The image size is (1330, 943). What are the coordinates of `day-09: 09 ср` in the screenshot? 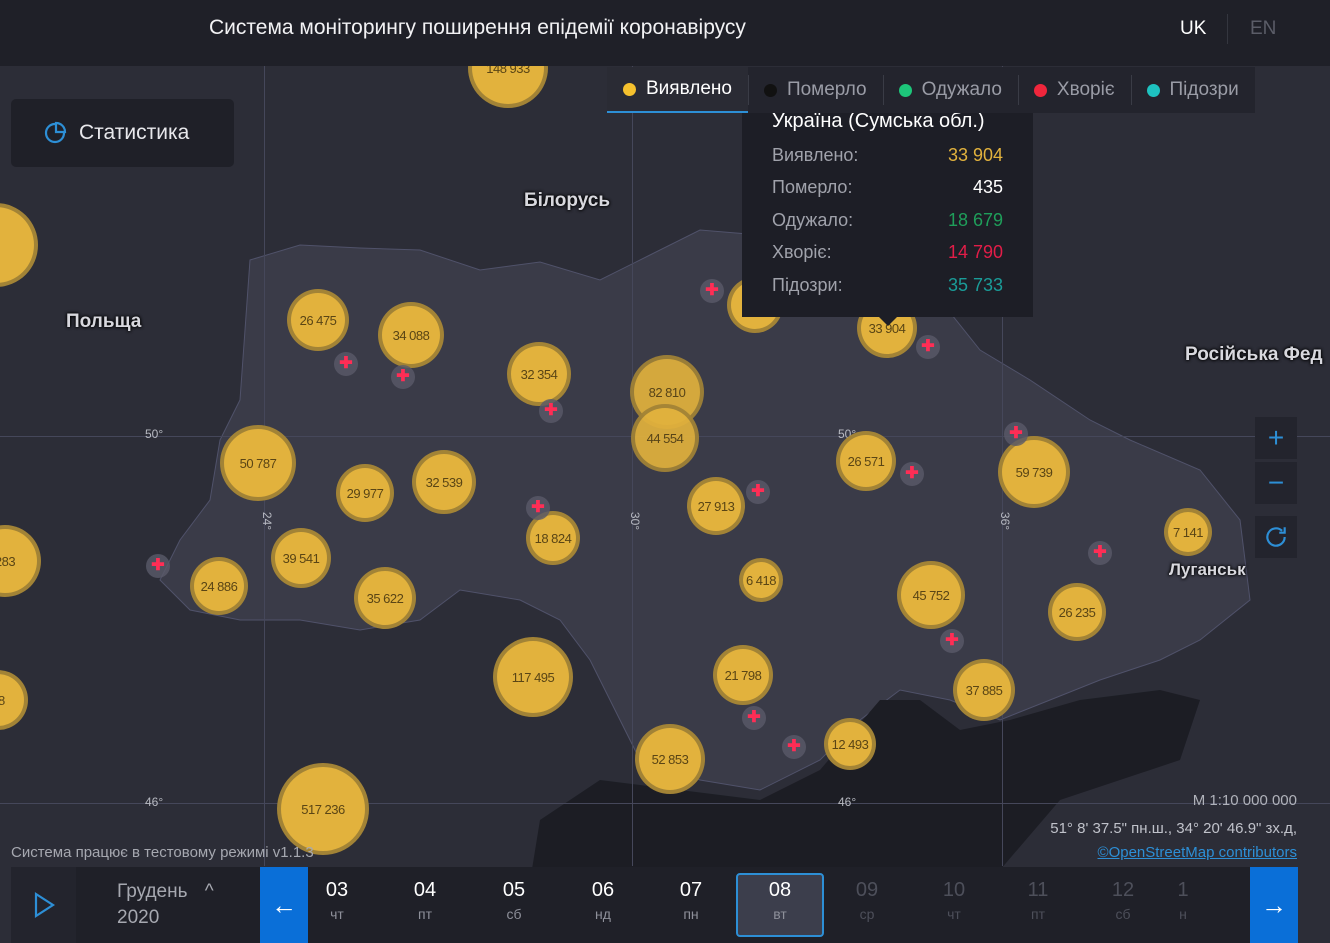 It's located at (867, 911).